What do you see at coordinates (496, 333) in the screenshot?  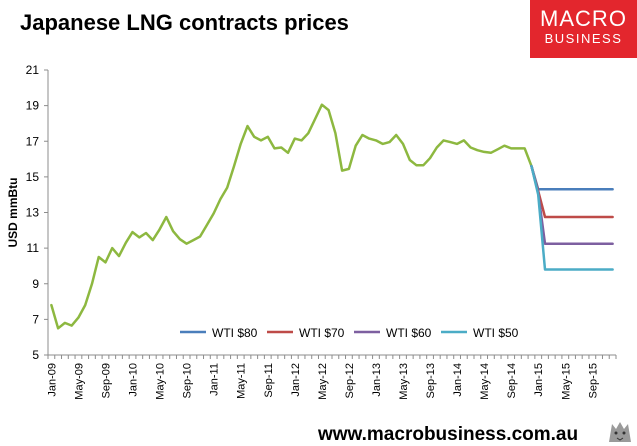 I see `legend-label: WTI $50` at bounding box center [496, 333].